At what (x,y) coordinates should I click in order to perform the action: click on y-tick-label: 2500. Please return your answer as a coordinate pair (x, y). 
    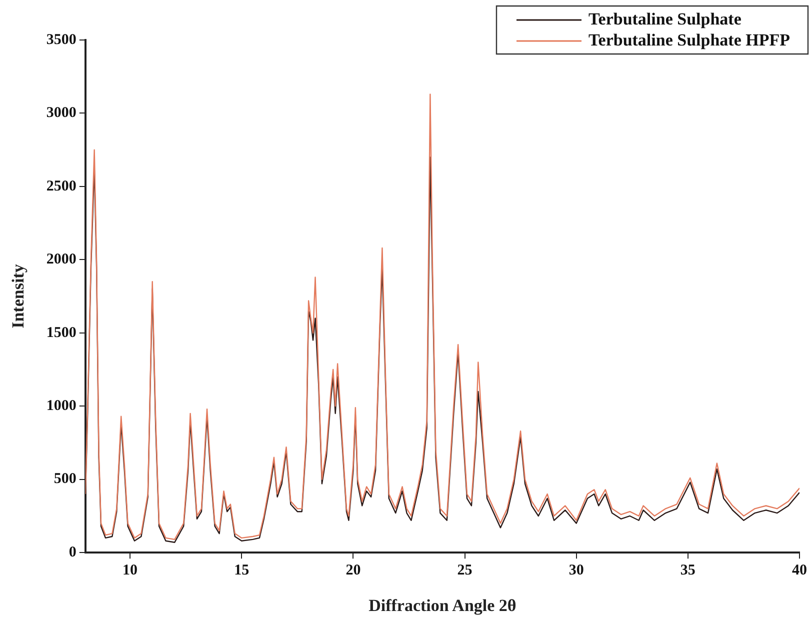
    Looking at the image, I should click on (61, 186).